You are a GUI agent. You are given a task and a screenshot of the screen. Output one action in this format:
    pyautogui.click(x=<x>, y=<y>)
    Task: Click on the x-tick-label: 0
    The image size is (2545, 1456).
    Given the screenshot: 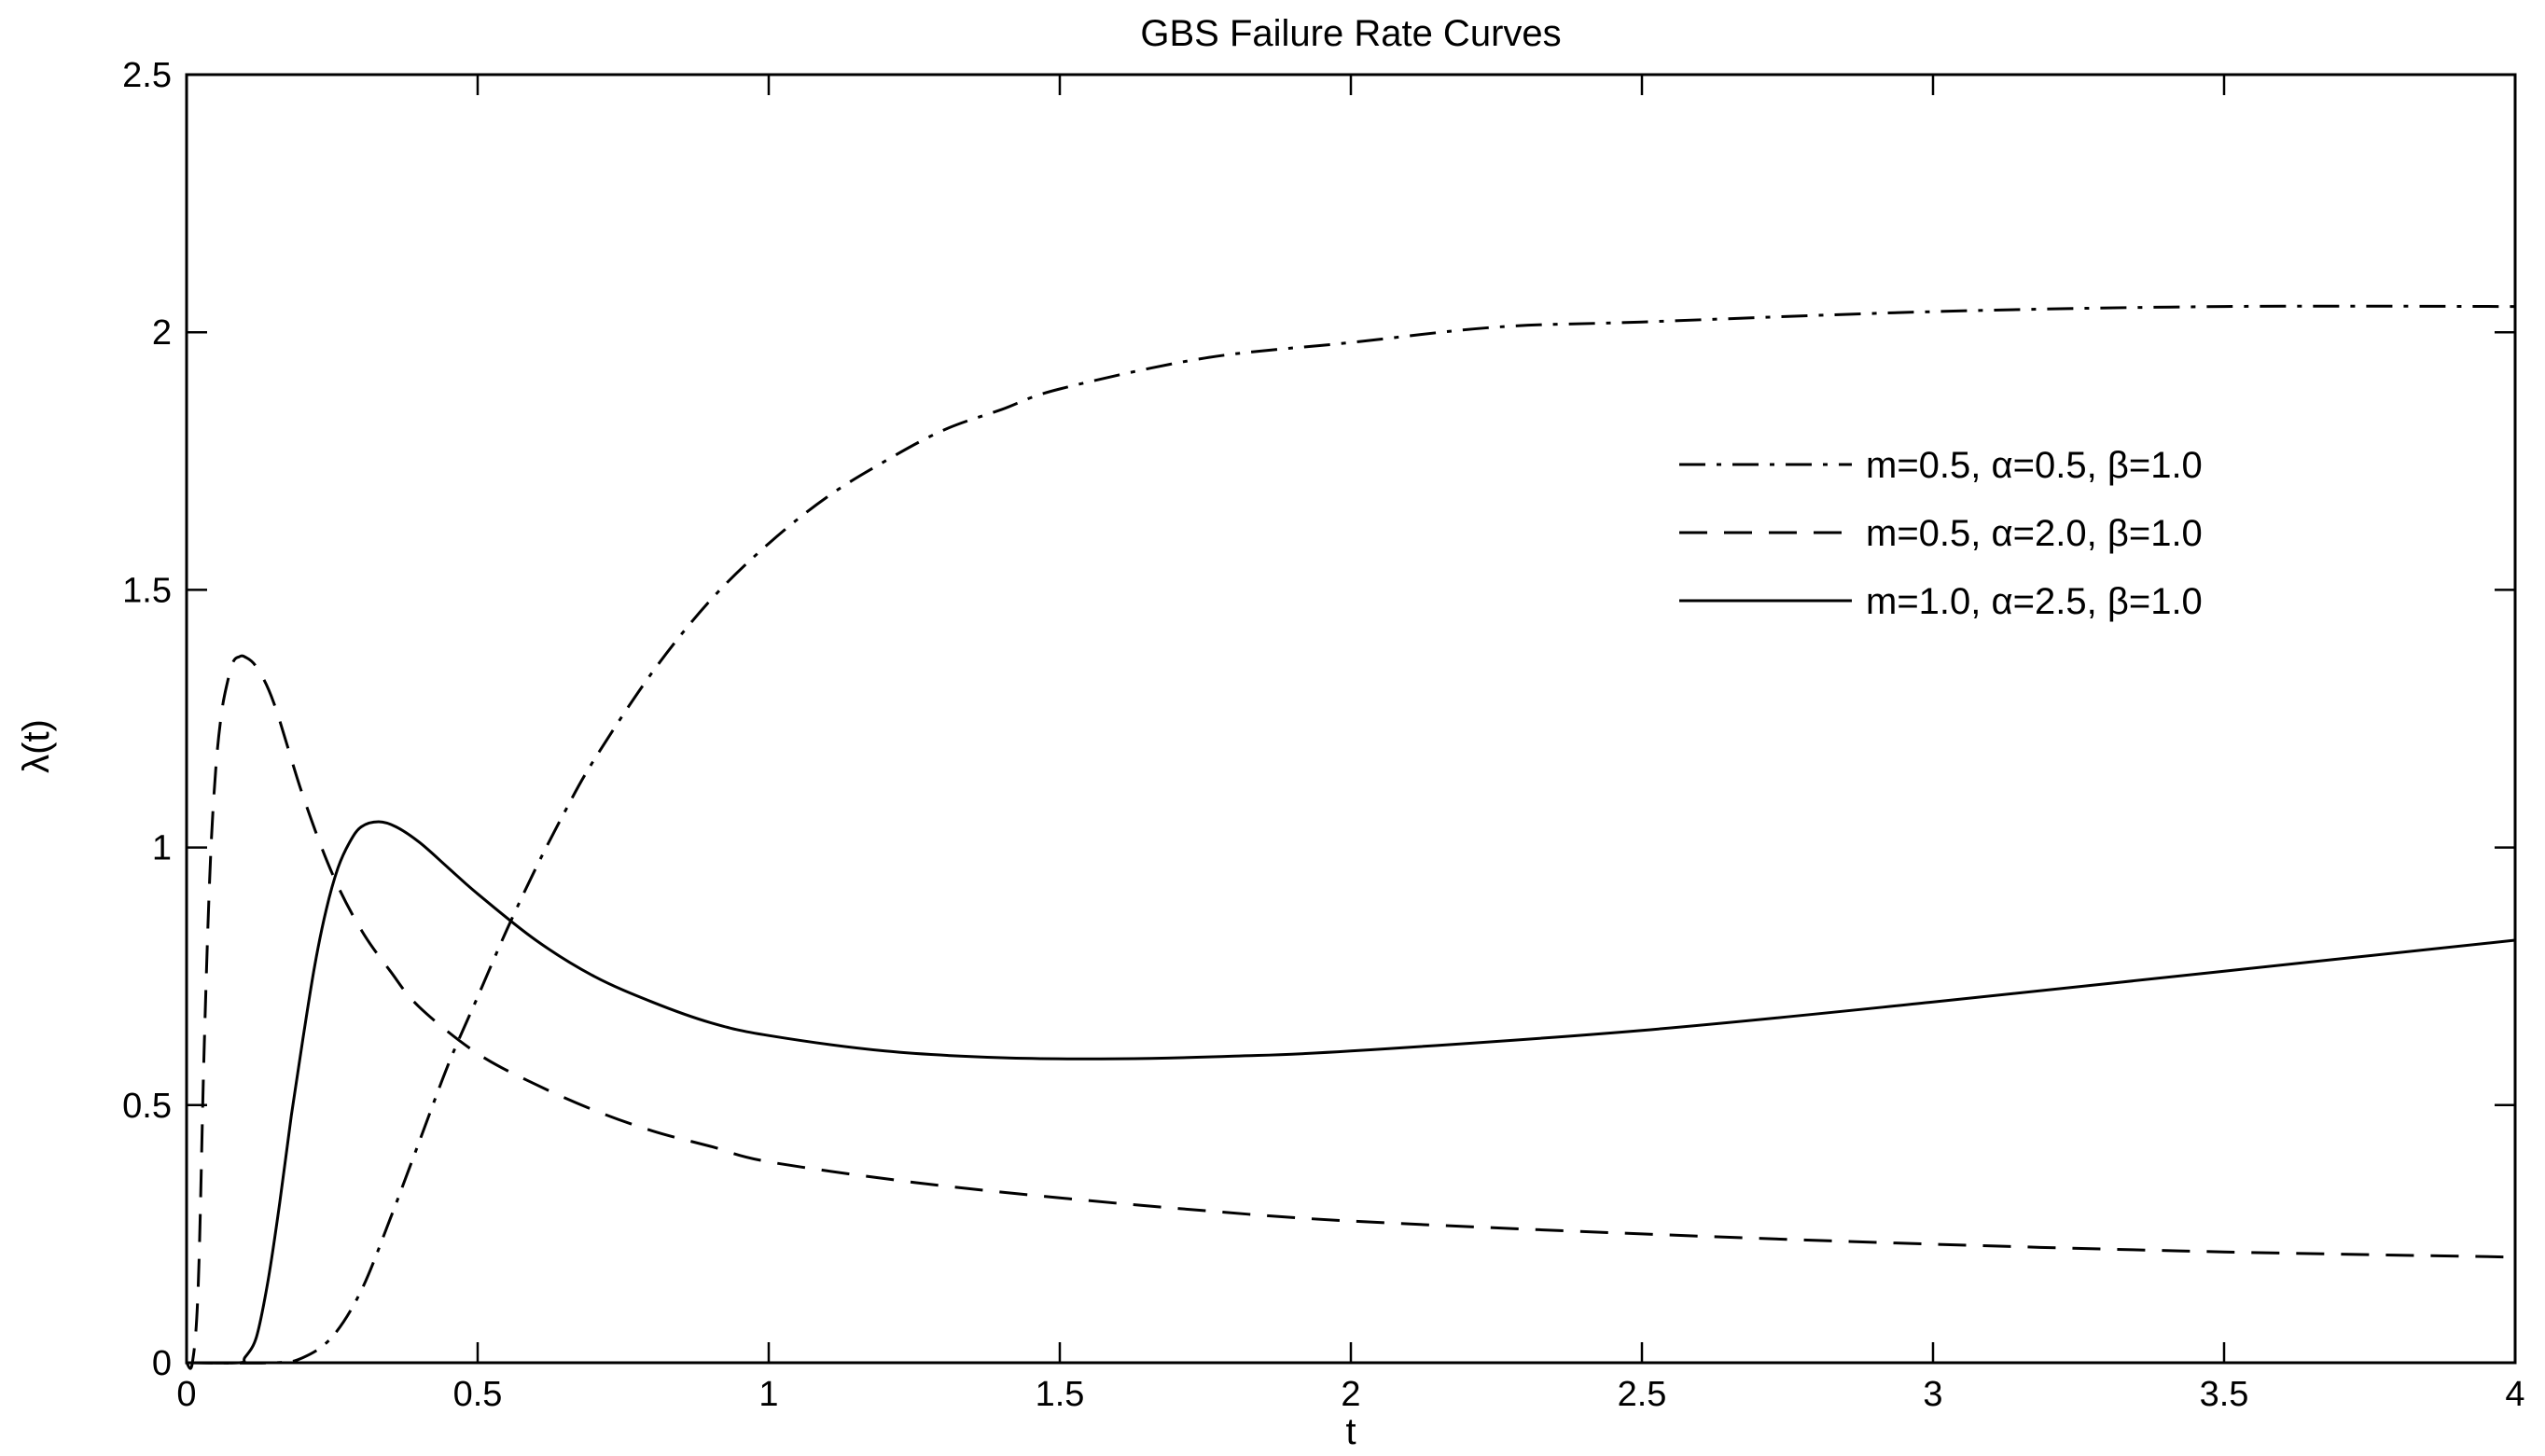 What is the action you would take?
    pyautogui.click(x=186, y=1394)
    